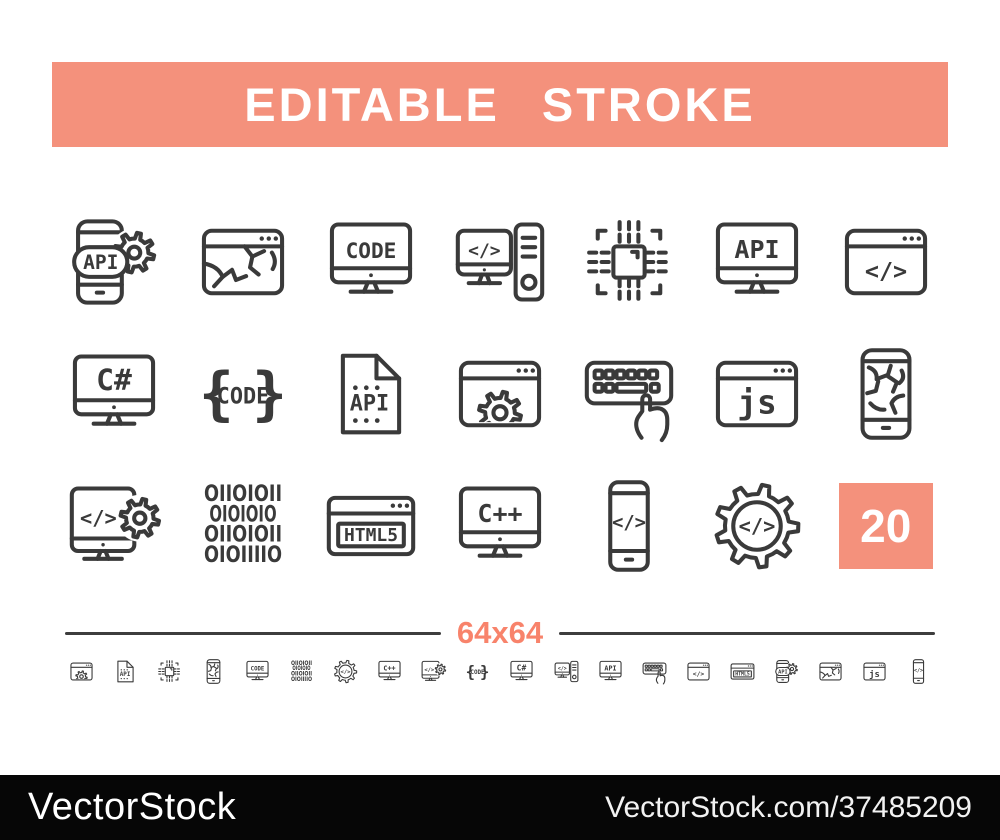 This screenshot has height=840, width=1000. I want to click on broken-phone-icon, so click(886, 394).